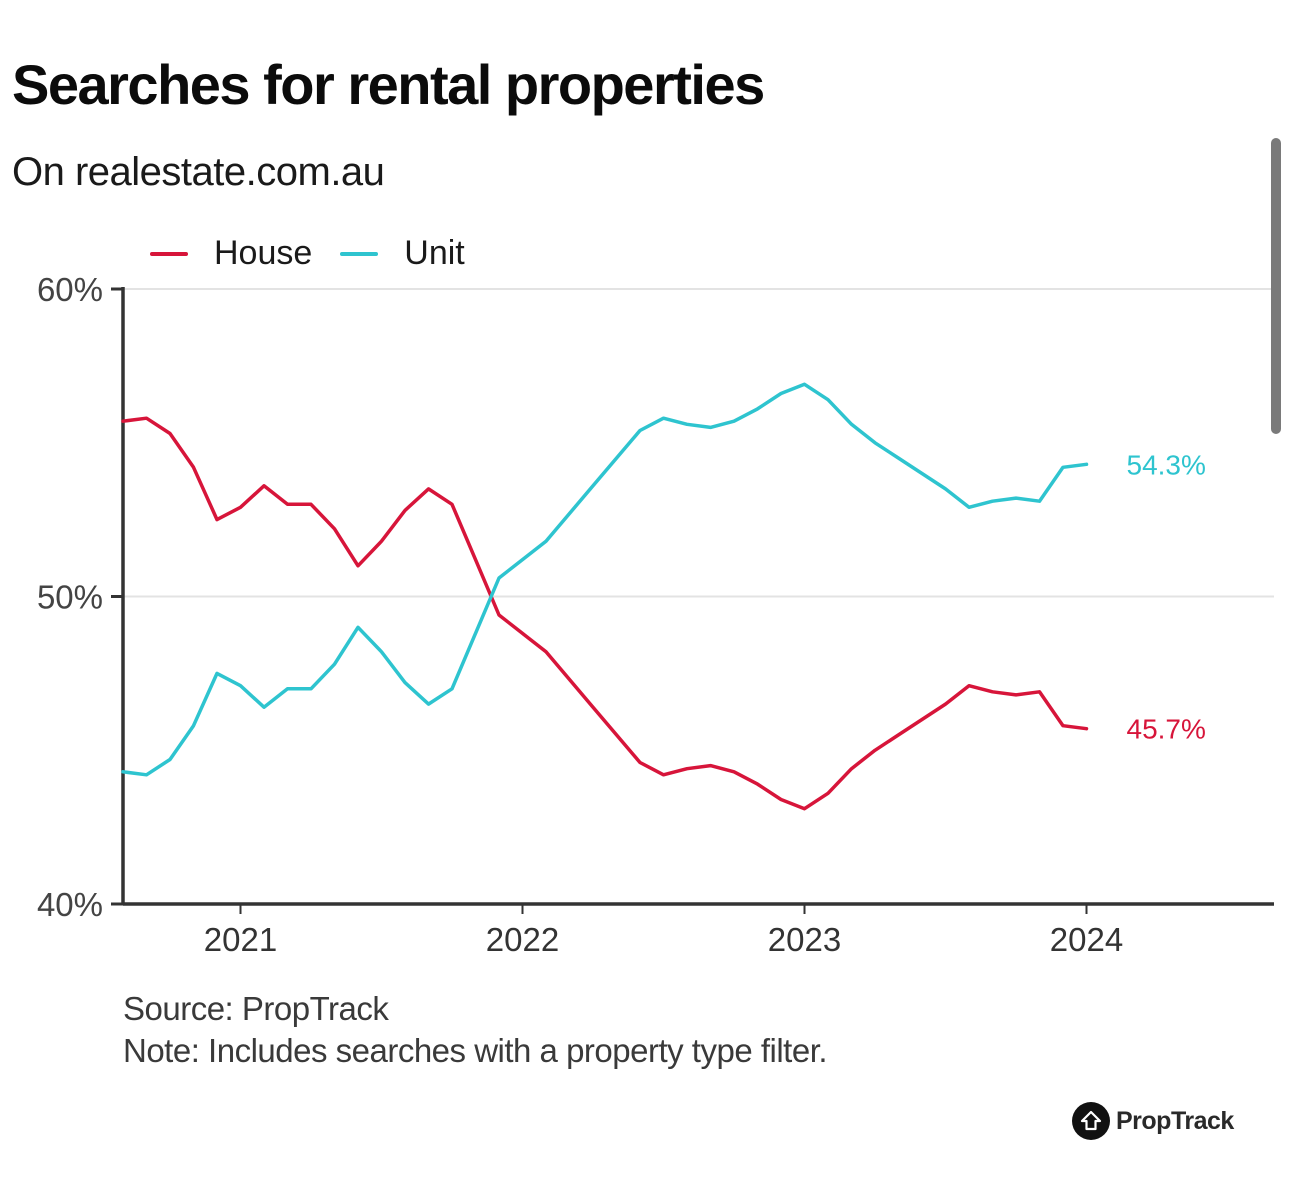 This screenshot has height=1203, width=1290. What do you see at coordinates (1091, 1121) in the screenshot?
I see `house-arrow-icon` at bounding box center [1091, 1121].